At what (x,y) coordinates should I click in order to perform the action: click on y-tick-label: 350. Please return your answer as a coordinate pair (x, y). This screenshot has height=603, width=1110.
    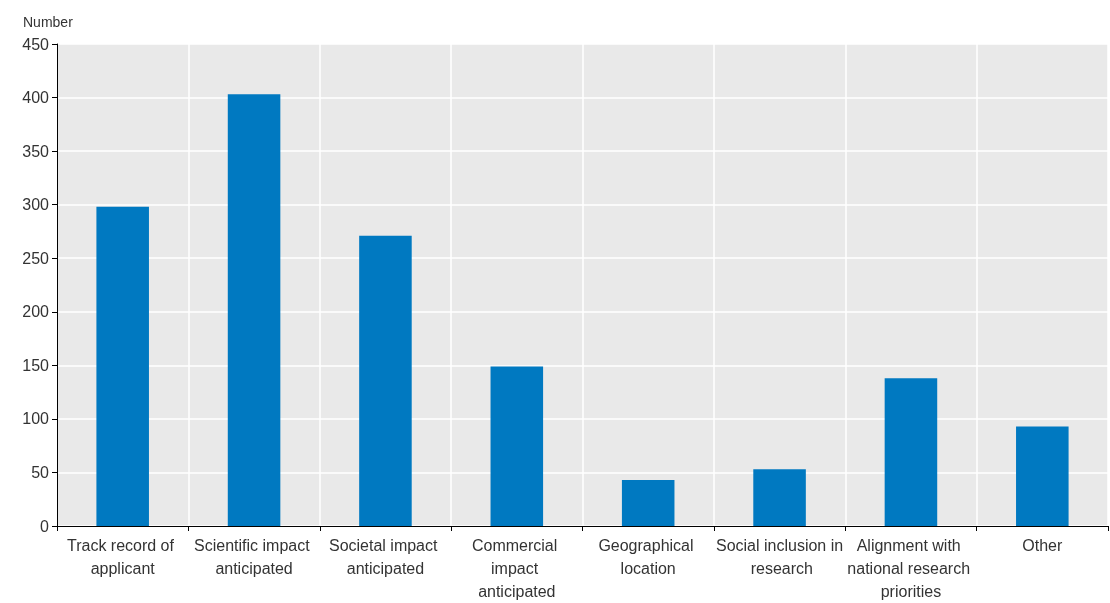
    Looking at the image, I should click on (36, 151).